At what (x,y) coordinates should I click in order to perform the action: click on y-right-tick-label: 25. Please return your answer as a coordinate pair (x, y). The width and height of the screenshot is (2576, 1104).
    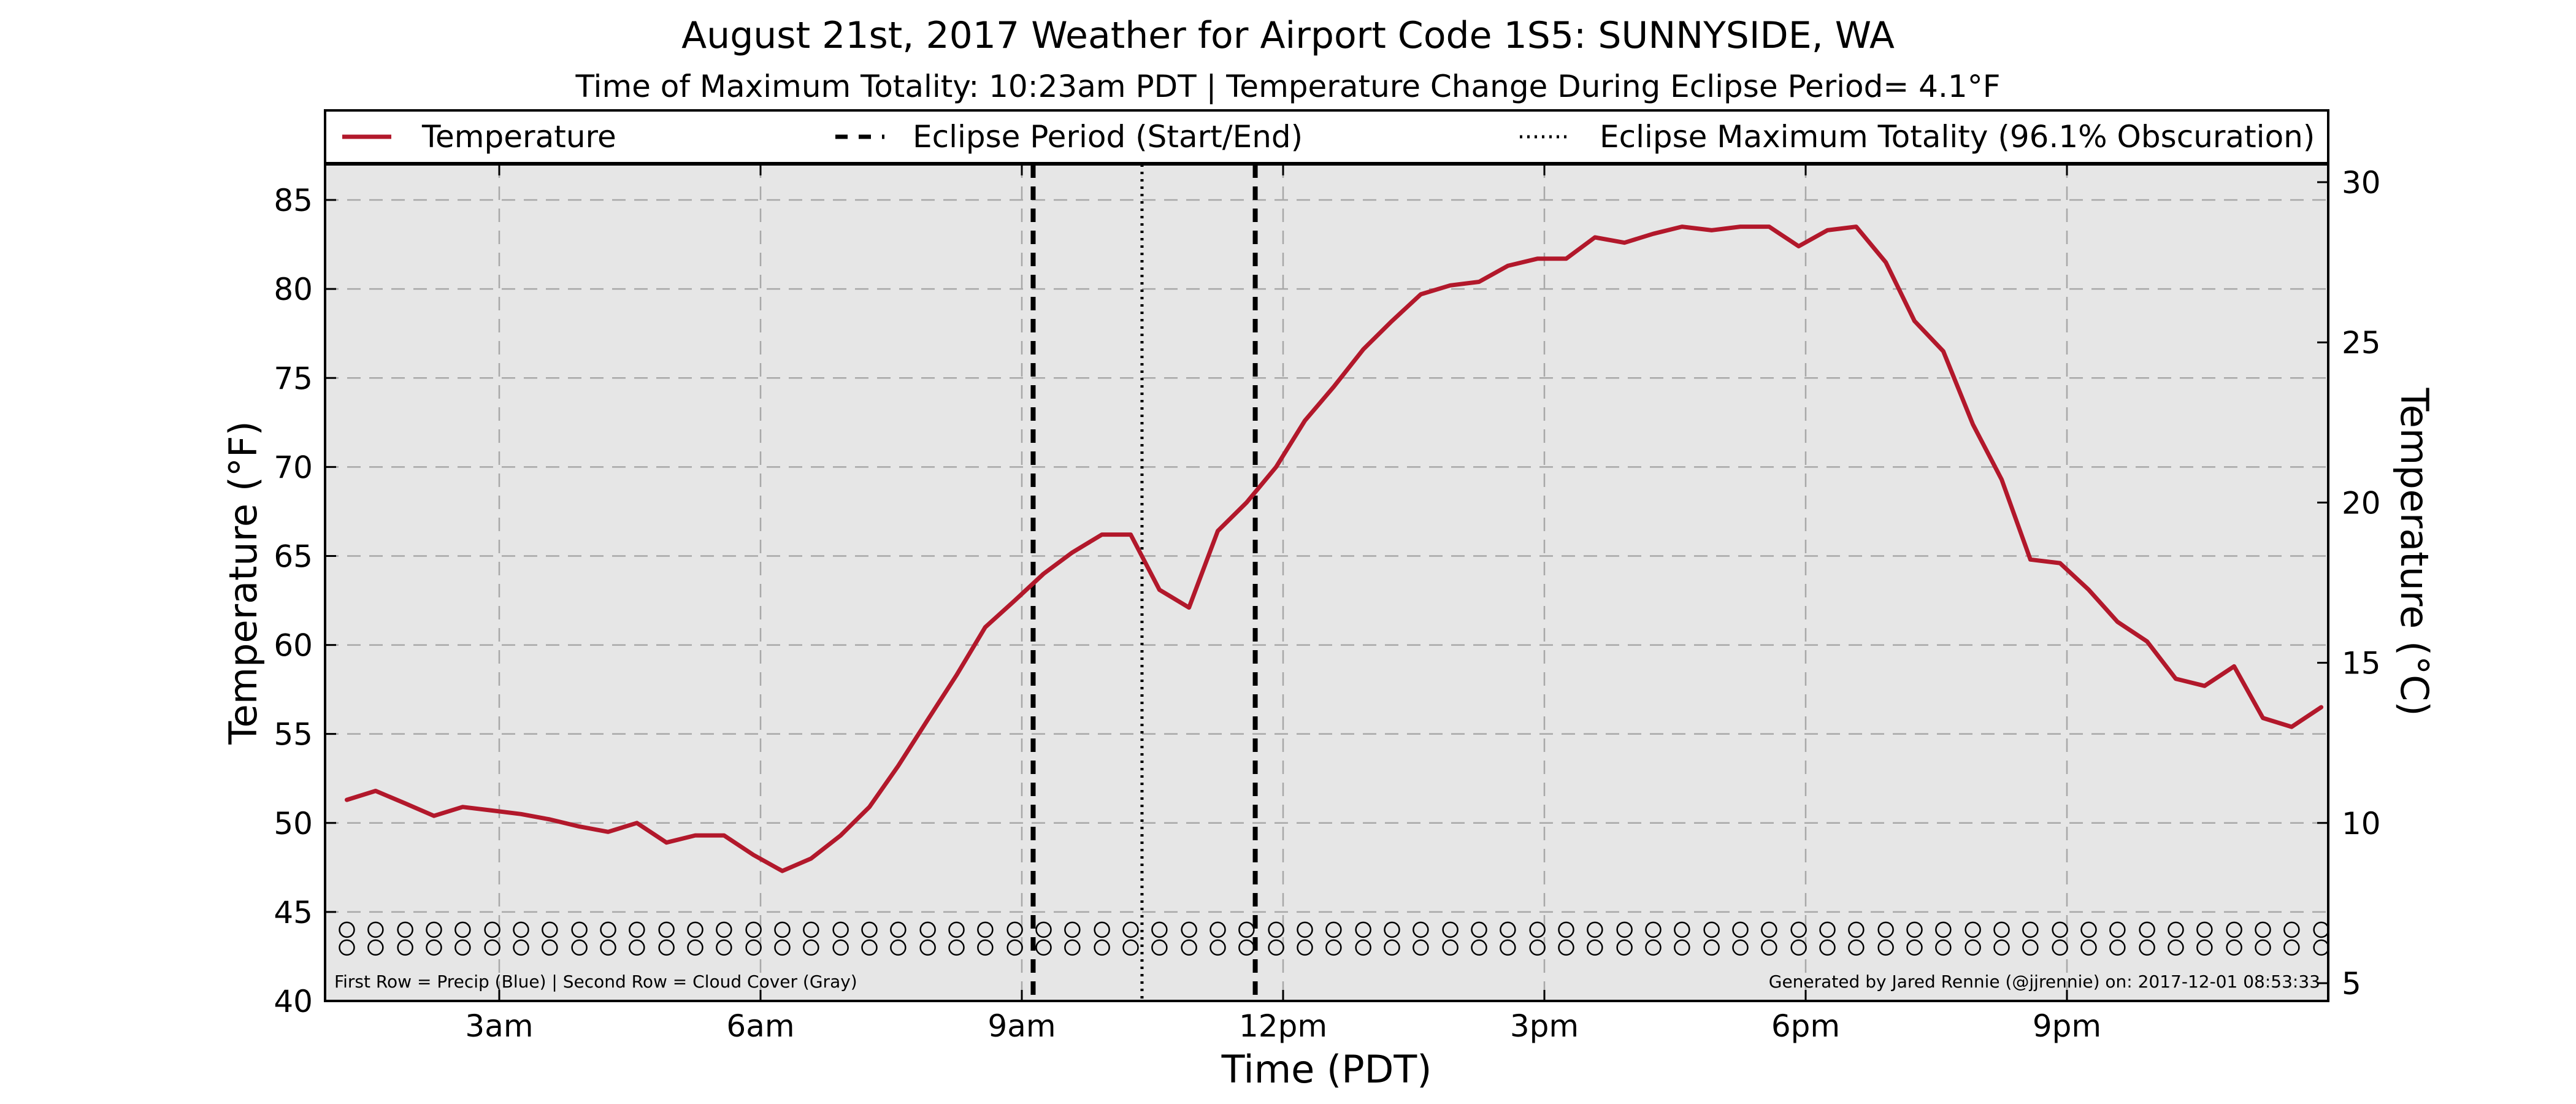
    Looking at the image, I should click on (2361, 343).